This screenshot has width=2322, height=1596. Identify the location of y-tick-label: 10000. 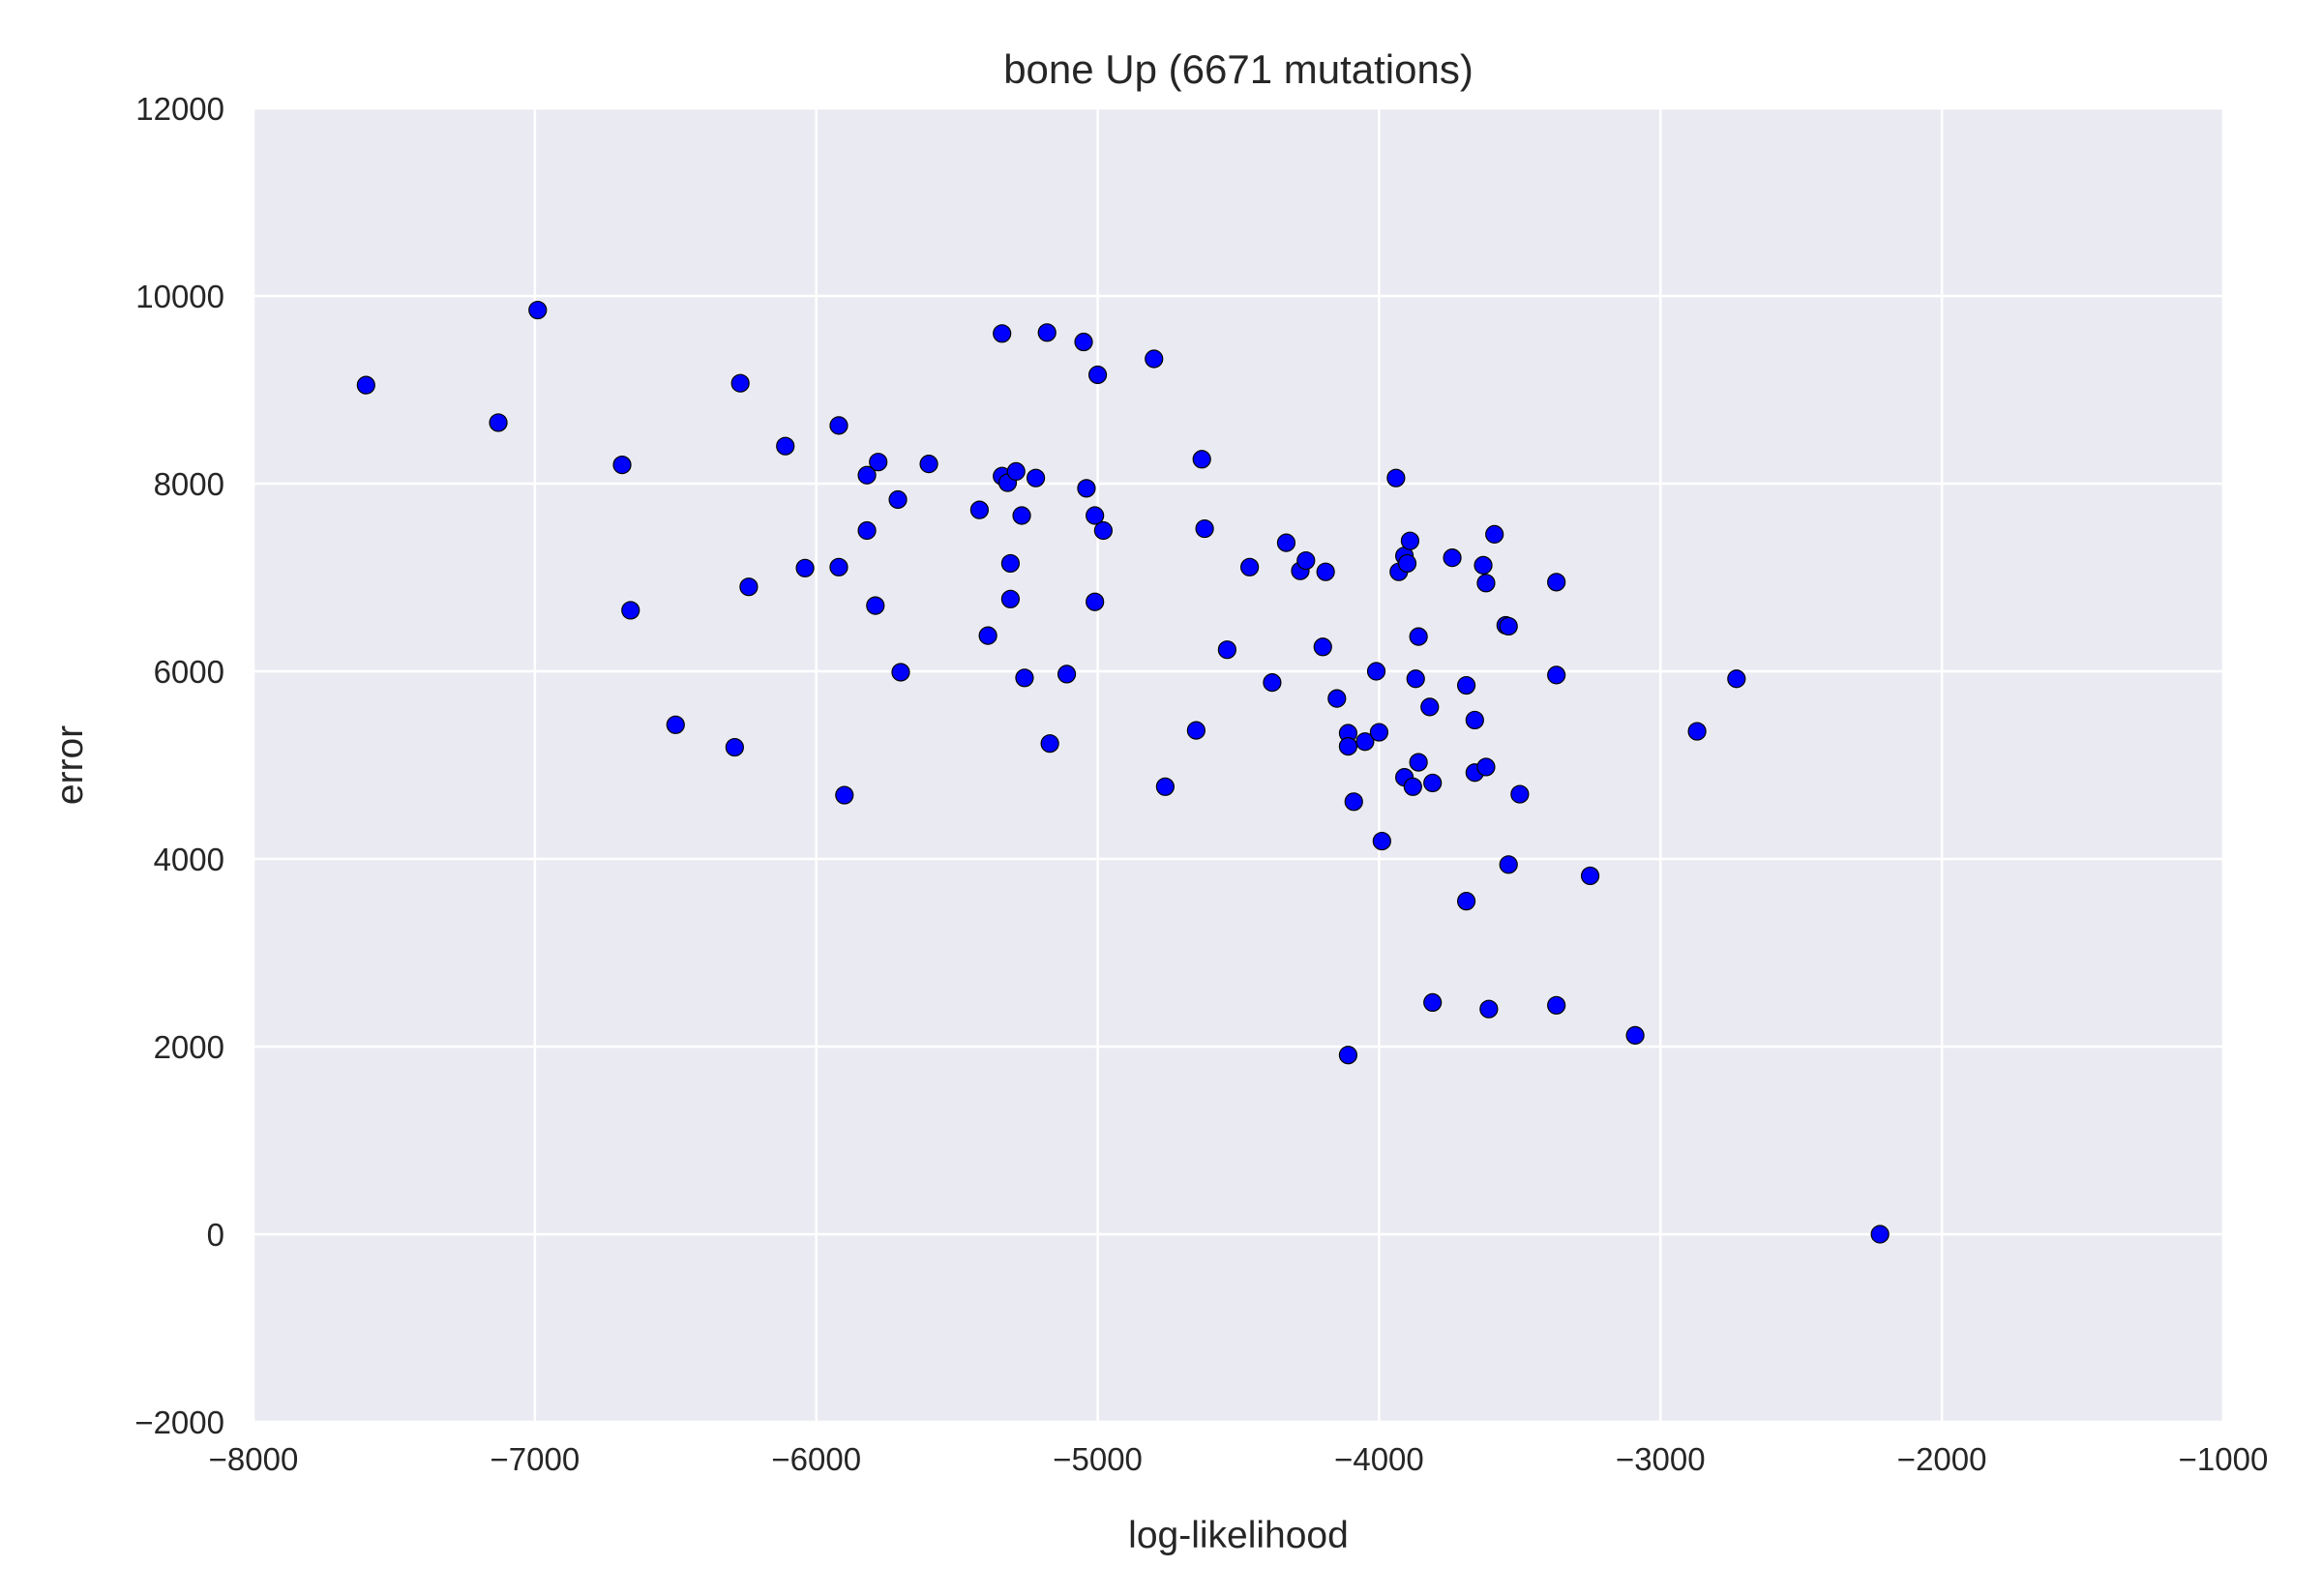
(179, 296).